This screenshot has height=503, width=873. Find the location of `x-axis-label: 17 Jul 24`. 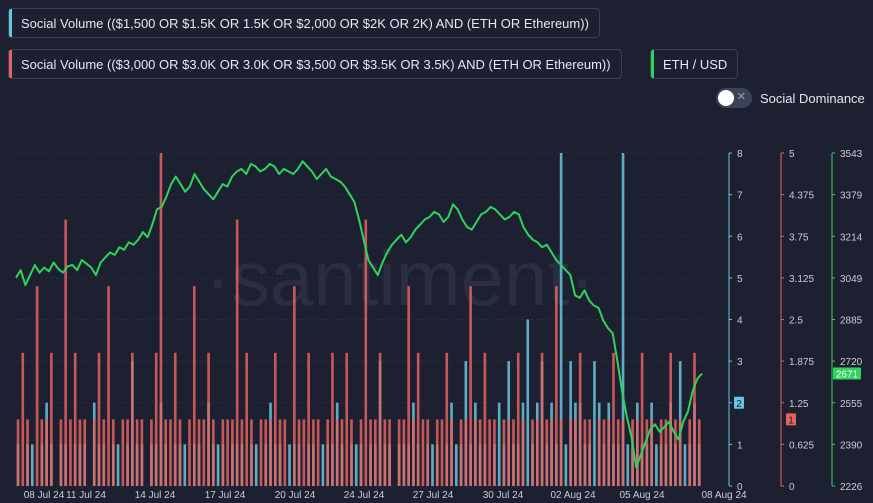

x-axis-label: 17 Jul 24 is located at coordinates (225, 495).